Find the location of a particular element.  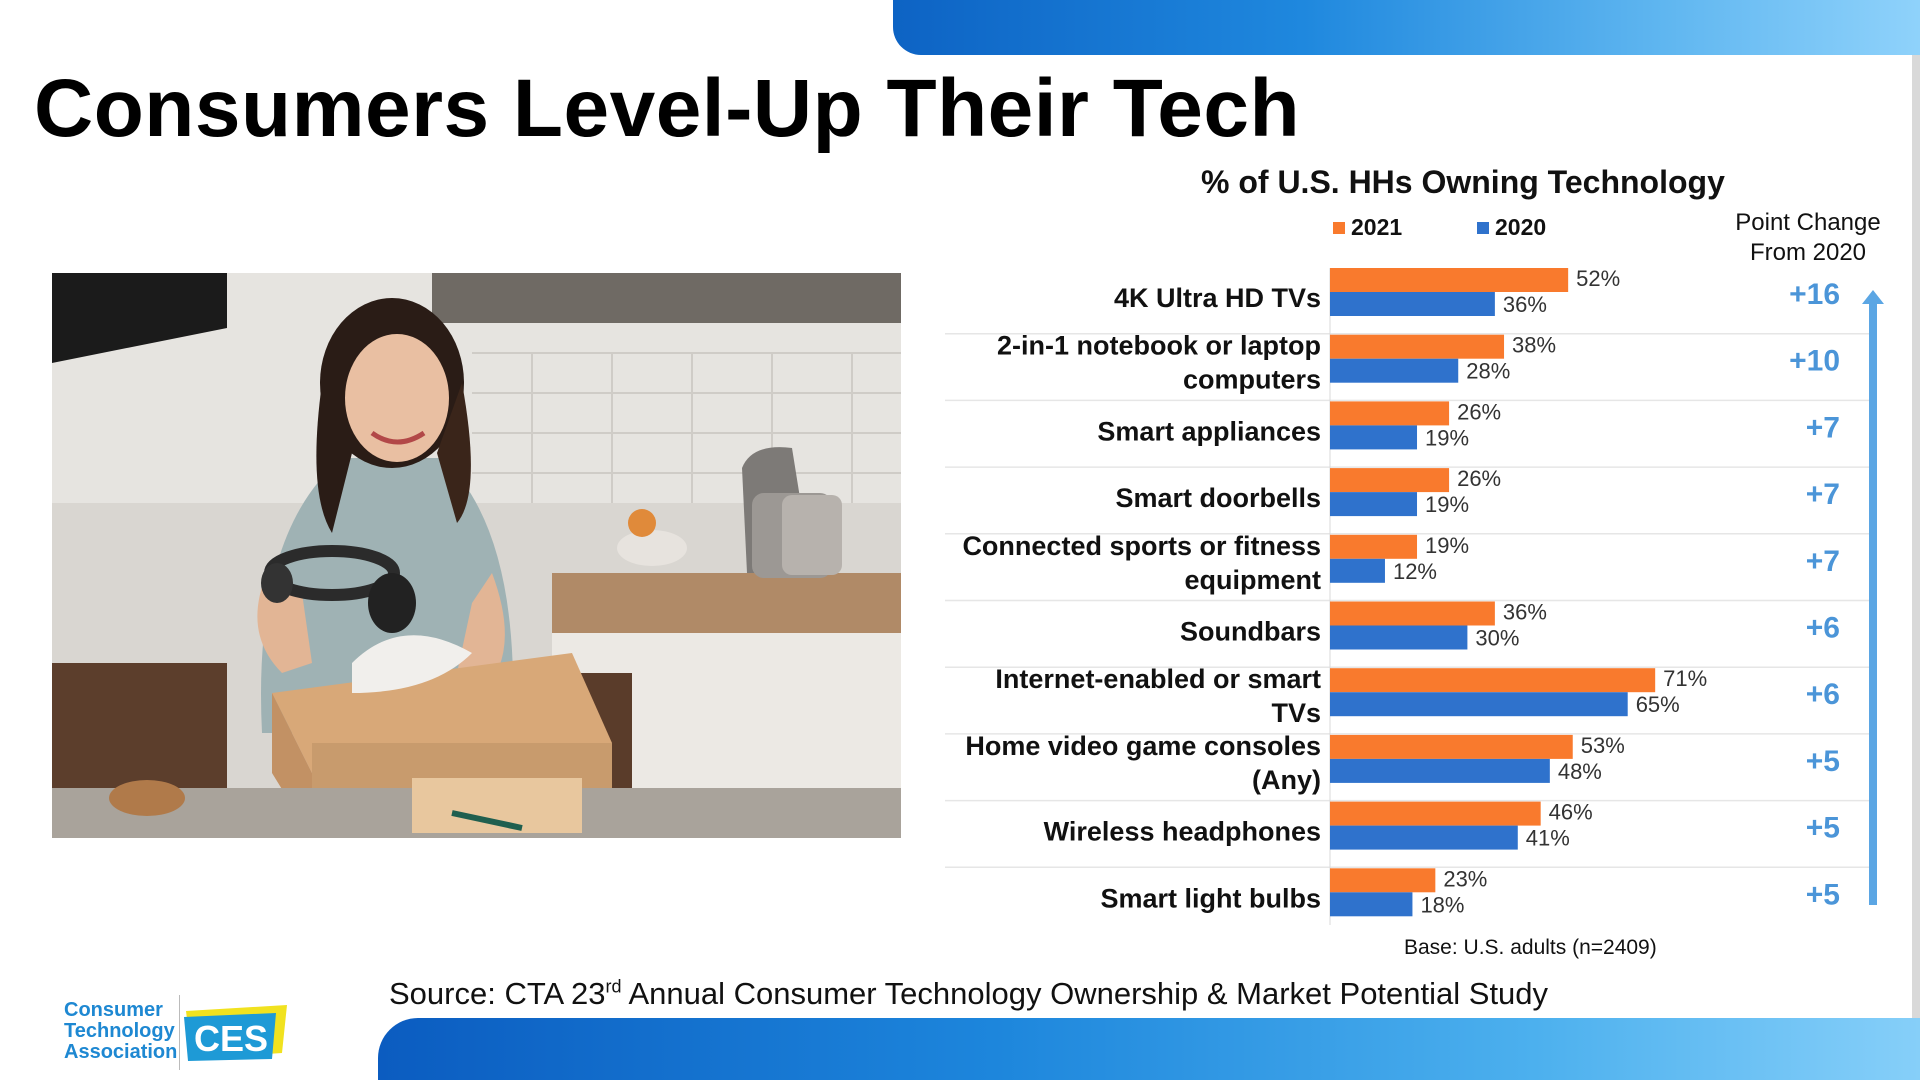

point-change-header-line-2: From 2020 is located at coordinates (1808, 252).